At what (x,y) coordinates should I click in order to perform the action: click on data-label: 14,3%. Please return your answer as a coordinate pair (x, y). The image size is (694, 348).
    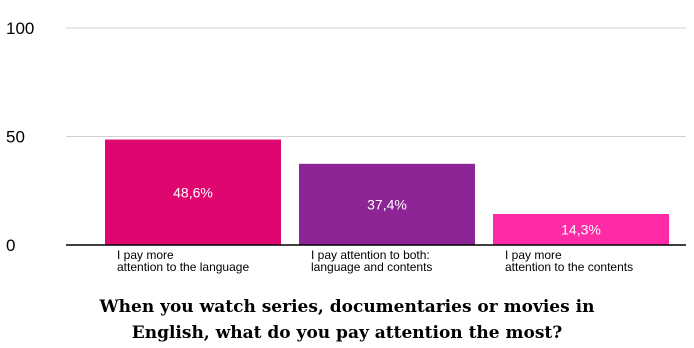
    Looking at the image, I should click on (581, 229).